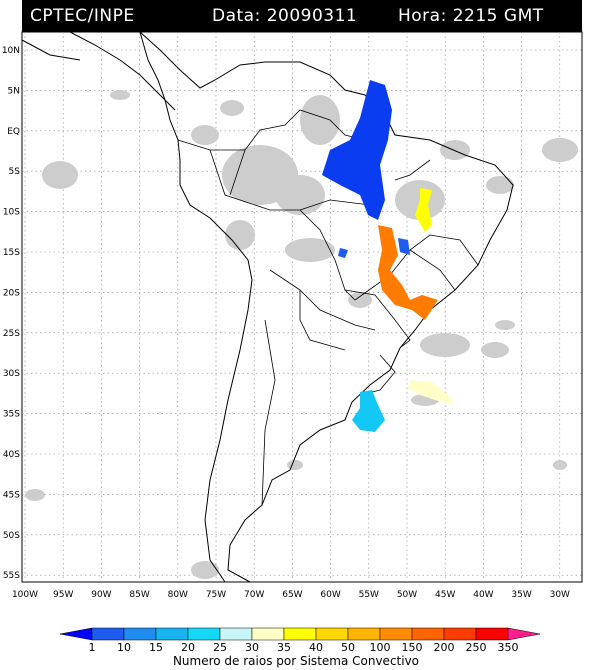 Image resolution: width=600 pixels, height=670 pixels. What do you see at coordinates (483, 595) in the screenshot?
I see `lon-label: 40W` at bounding box center [483, 595].